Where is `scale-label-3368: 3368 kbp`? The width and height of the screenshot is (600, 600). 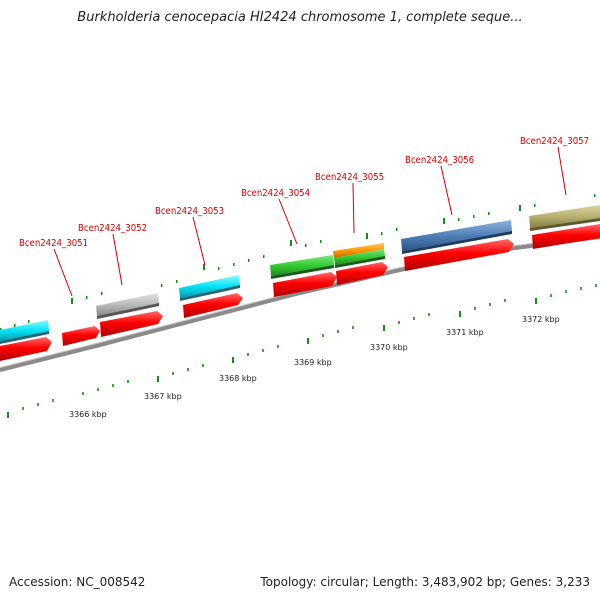 scale-label-3368: 3368 kbp is located at coordinates (238, 378).